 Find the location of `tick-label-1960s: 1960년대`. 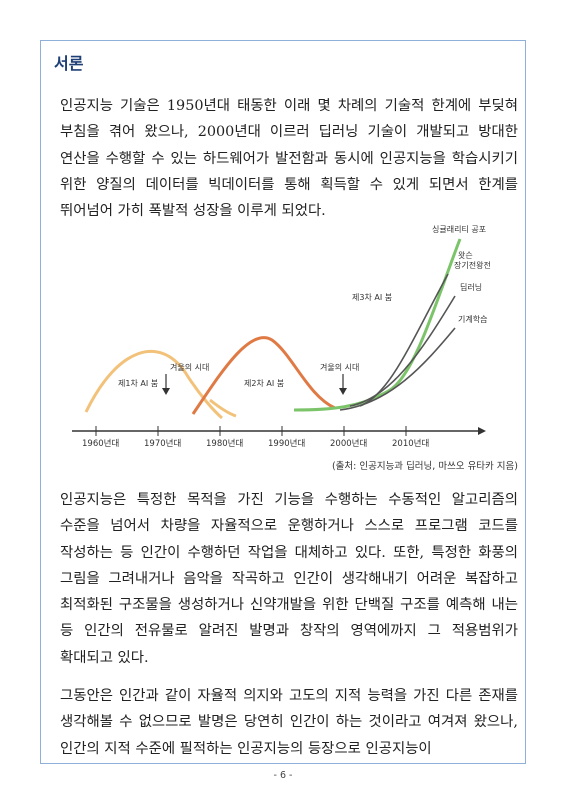

tick-label-1960s: 1960년대 is located at coordinates (100, 443).